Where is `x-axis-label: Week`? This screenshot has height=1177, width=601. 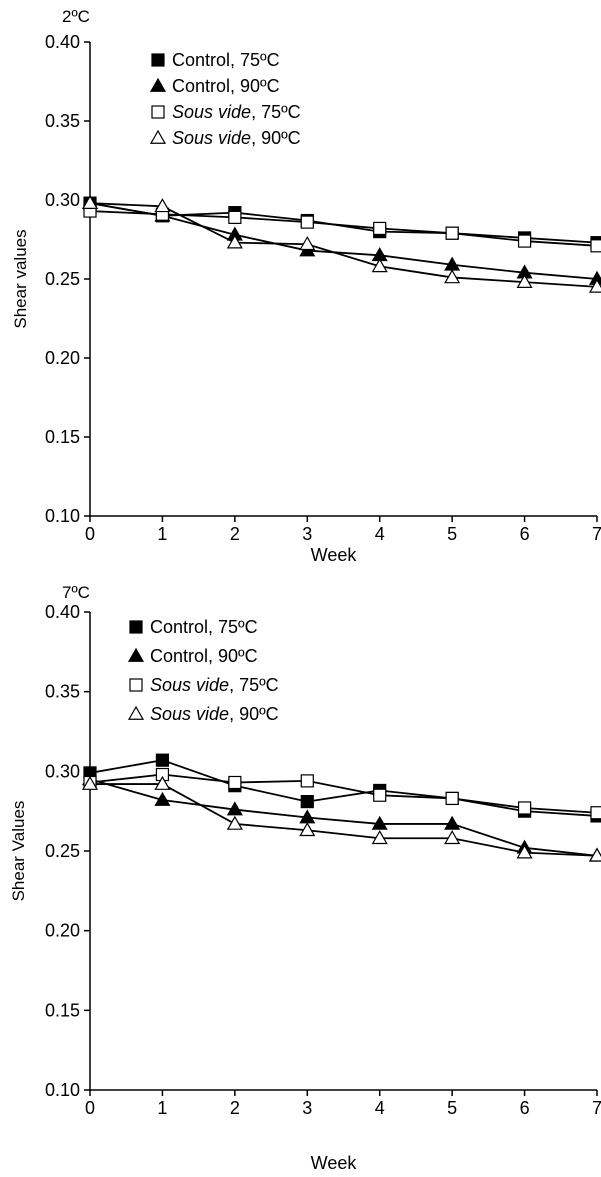 x-axis-label: Week is located at coordinates (334, 1162).